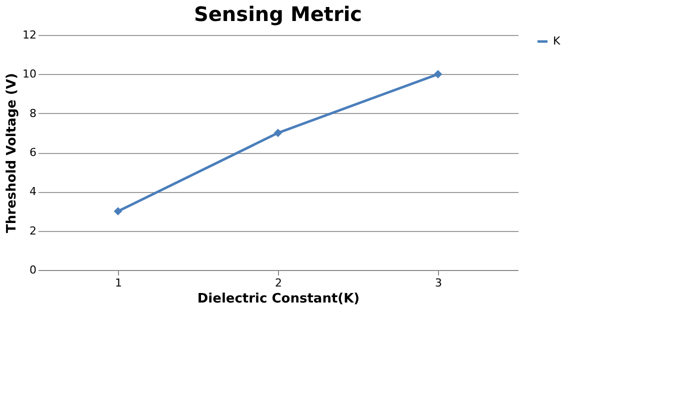 Image resolution: width=685 pixels, height=406 pixels. What do you see at coordinates (278, 14) in the screenshot?
I see `chart-title: Sensing Metric` at bounding box center [278, 14].